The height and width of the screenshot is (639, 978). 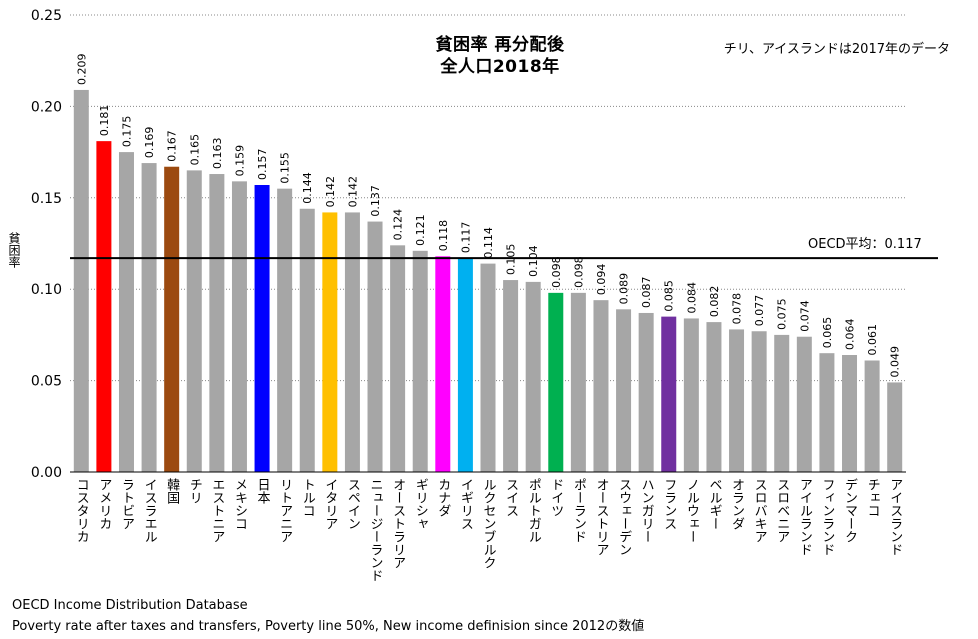 I want to click on x-tick-label: ベルギー, so click(x=714, y=504).